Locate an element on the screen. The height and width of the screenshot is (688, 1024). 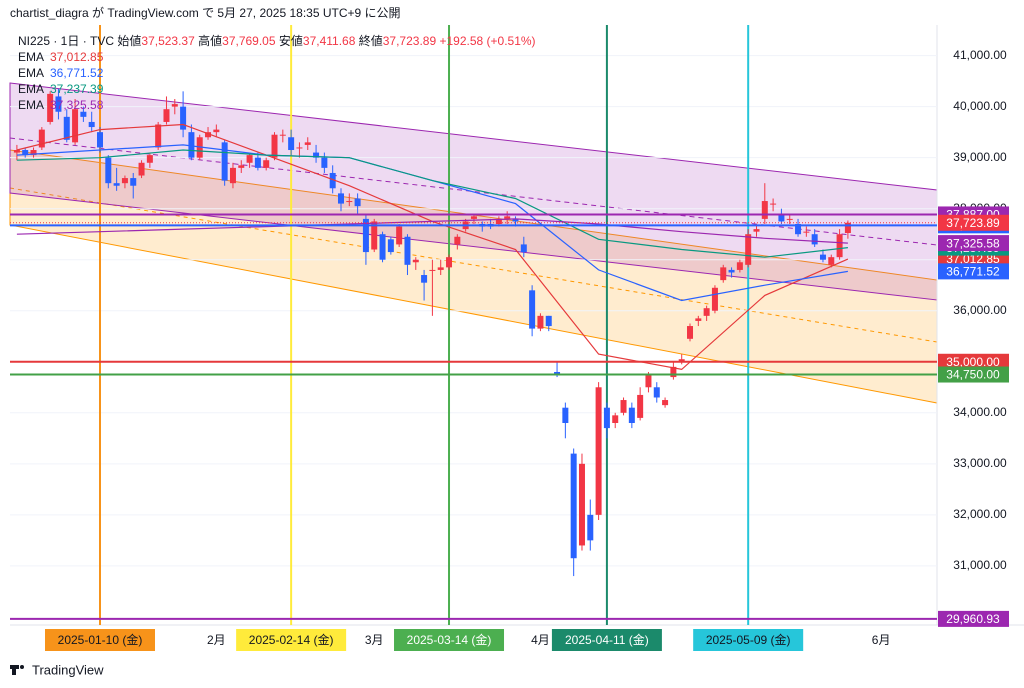
header-part: 37,523.37 is located at coordinates (168, 41).